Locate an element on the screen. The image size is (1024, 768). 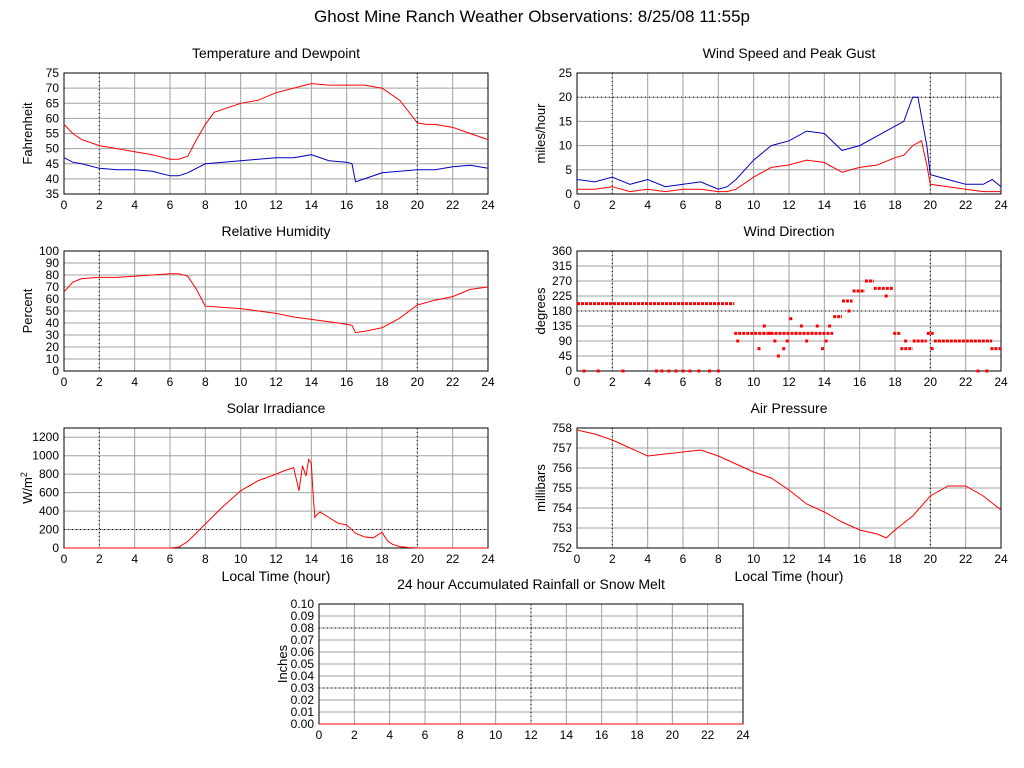
y-tick-label: 756 is located at coordinates (562, 468).